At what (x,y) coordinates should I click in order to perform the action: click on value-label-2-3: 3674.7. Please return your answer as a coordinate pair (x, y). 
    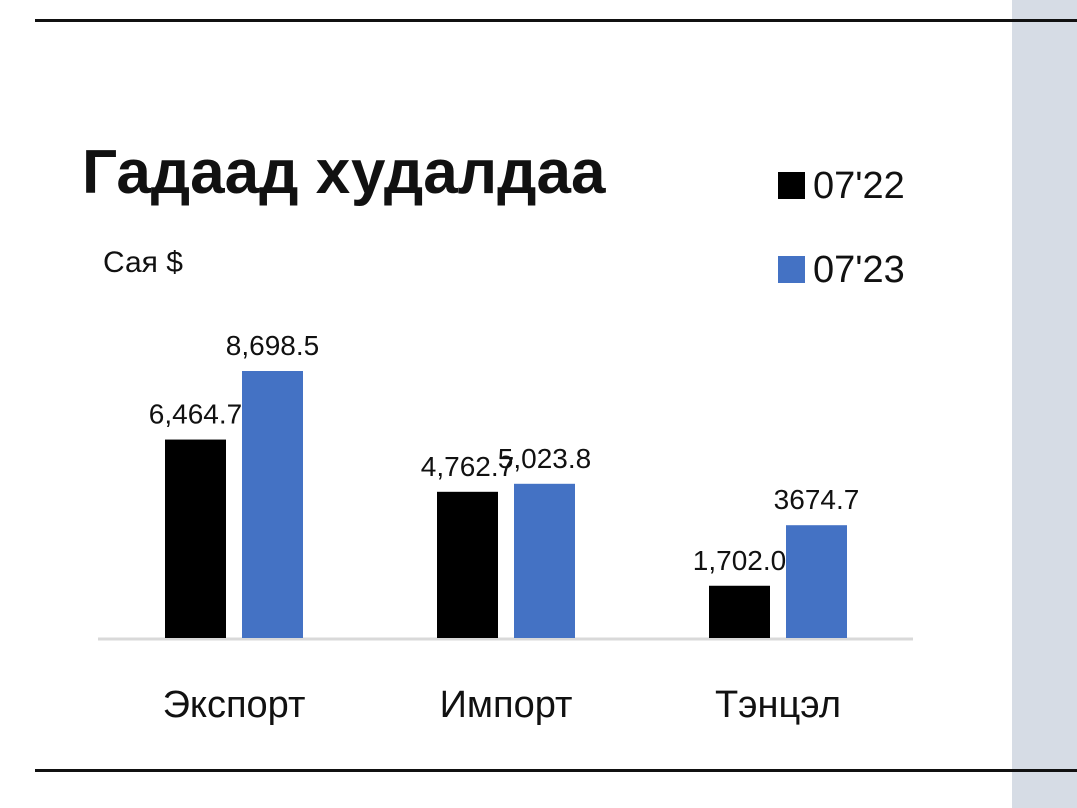
    Looking at the image, I should click on (817, 499).